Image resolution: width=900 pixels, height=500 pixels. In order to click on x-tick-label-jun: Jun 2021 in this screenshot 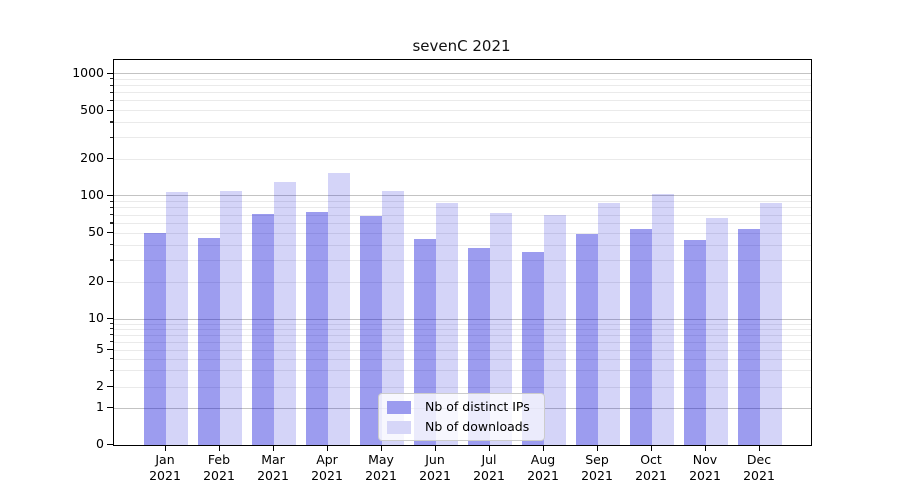, I will do `click(435, 467)`.